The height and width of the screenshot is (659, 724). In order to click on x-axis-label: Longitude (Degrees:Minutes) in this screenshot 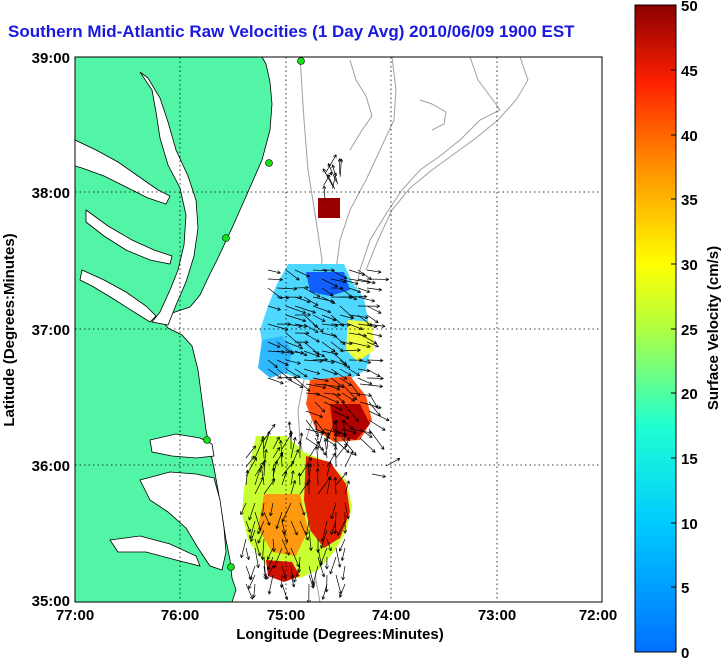, I will do `click(340, 634)`.